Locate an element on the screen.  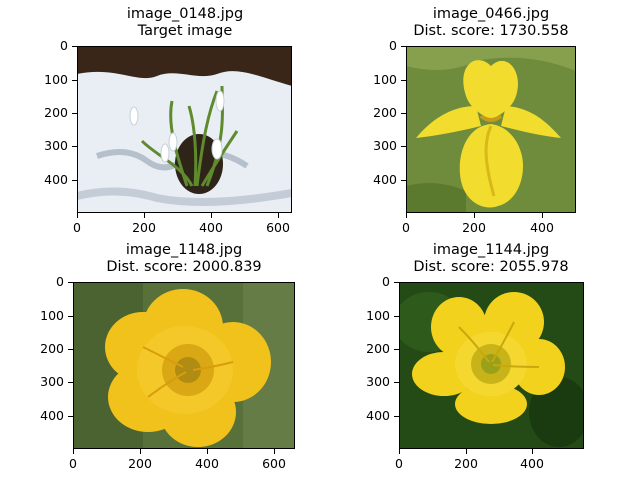
panel-2-frame is located at coordinates (491, 129).